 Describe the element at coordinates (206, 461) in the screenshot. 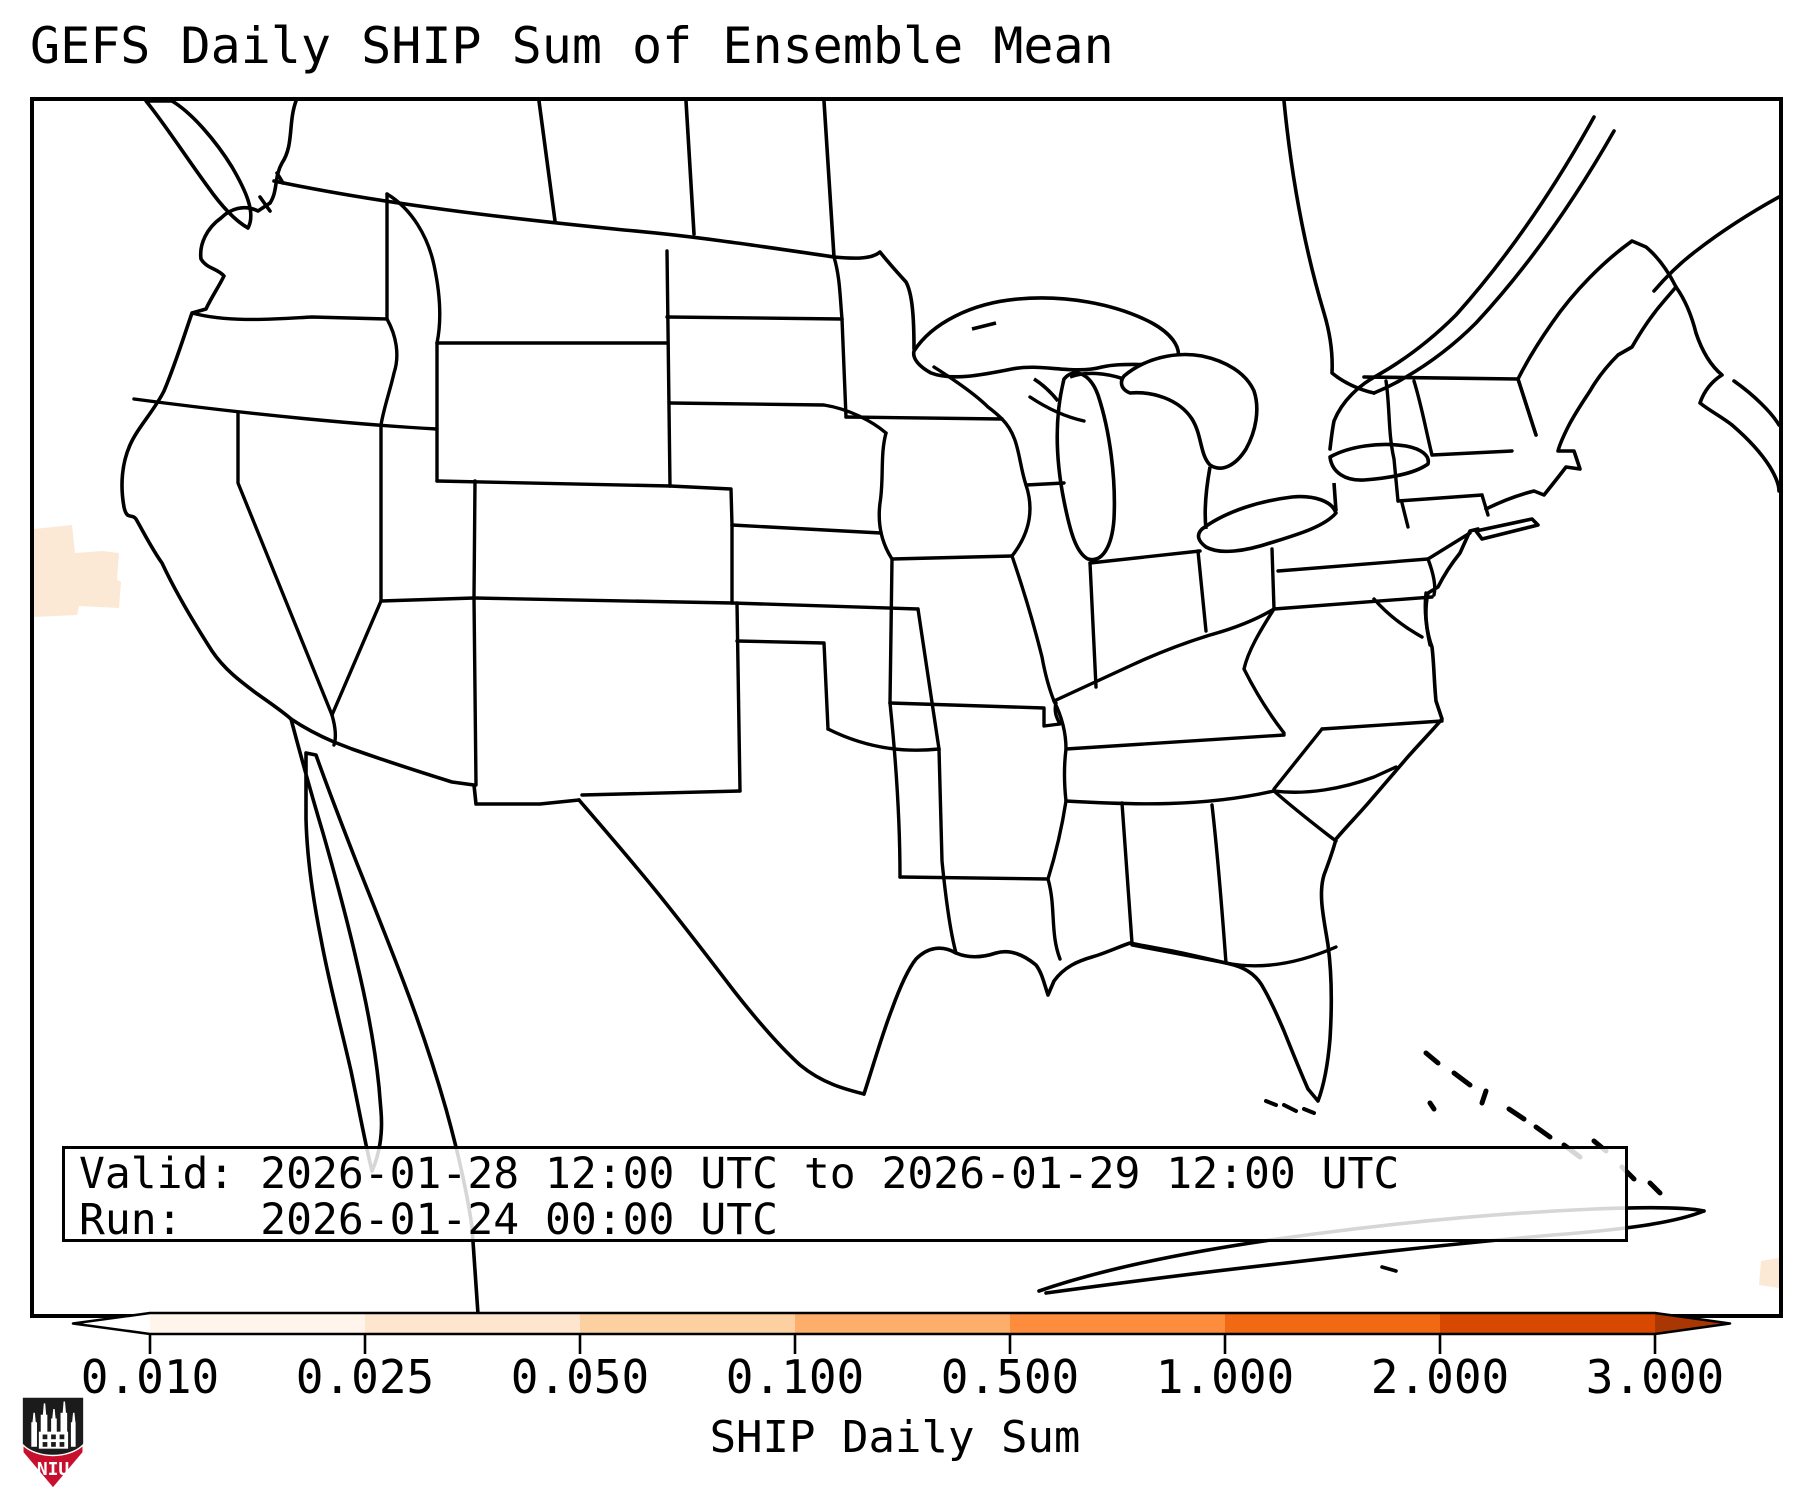

I see `pacific-coast` at that location.